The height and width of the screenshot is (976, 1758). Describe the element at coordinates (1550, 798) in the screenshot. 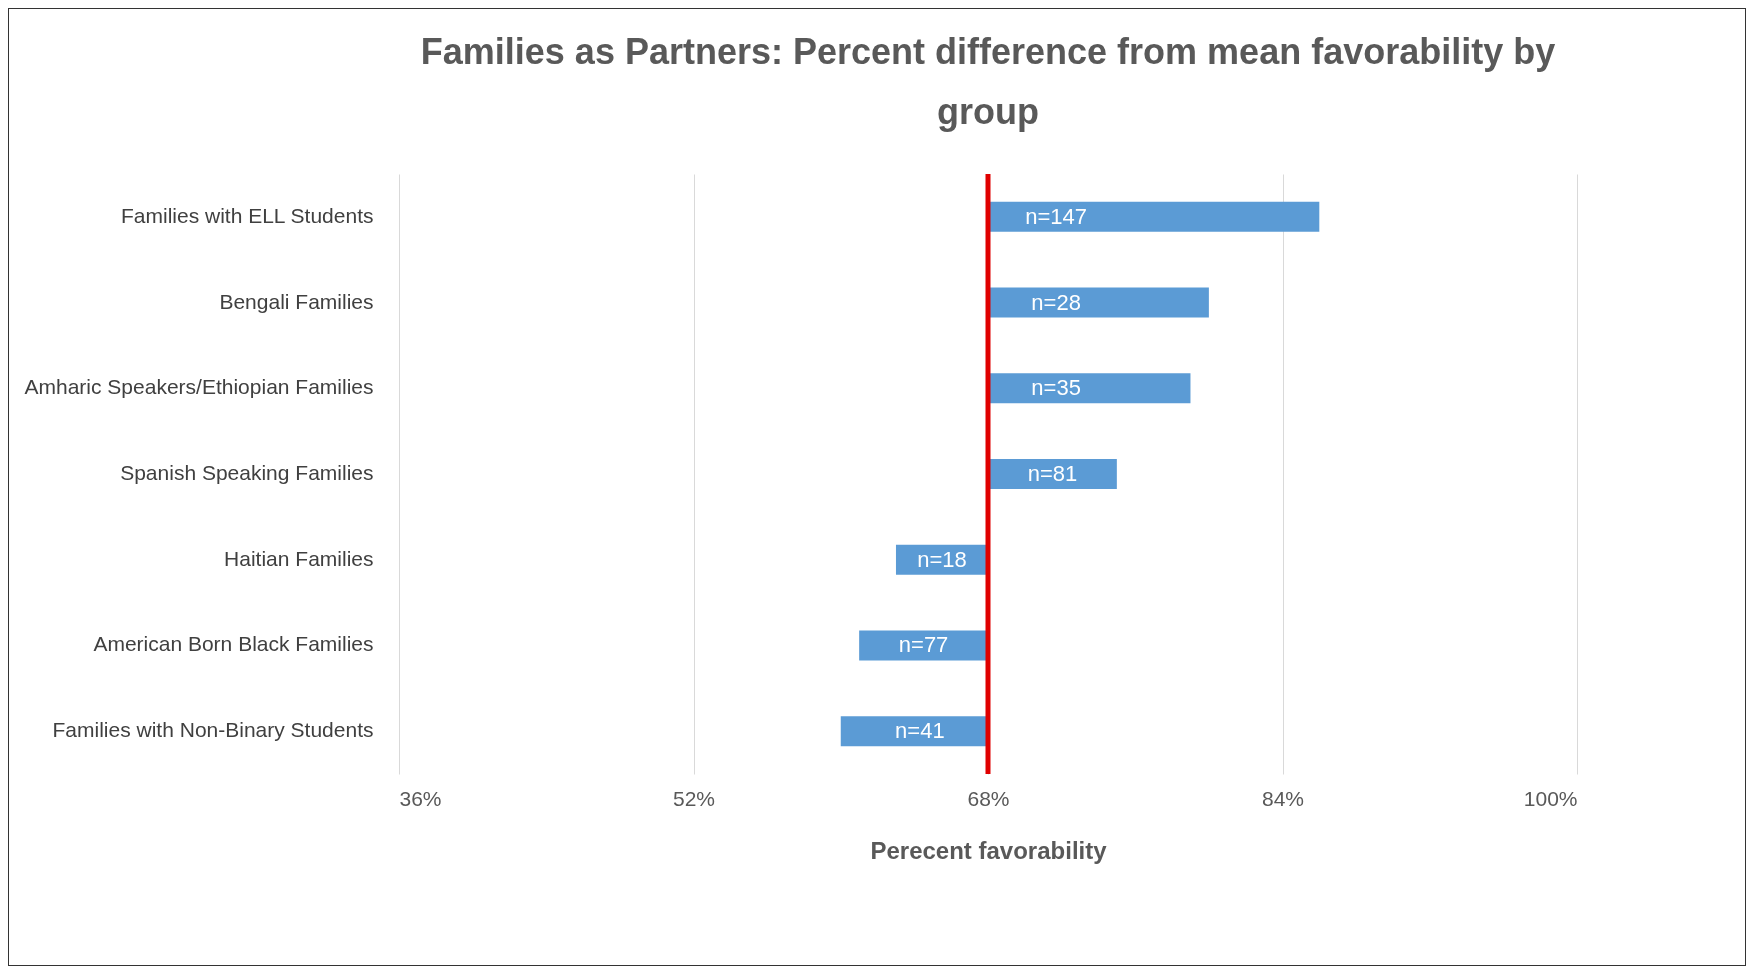

I see `x-tick-label: 100%` at that location.